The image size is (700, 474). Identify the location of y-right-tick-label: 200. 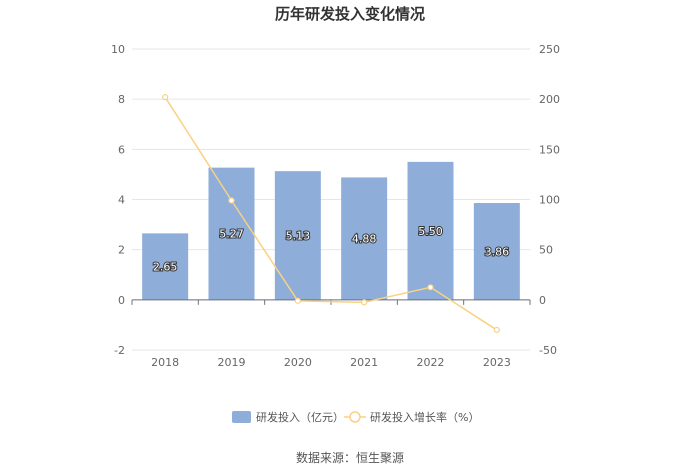
(549, 99).